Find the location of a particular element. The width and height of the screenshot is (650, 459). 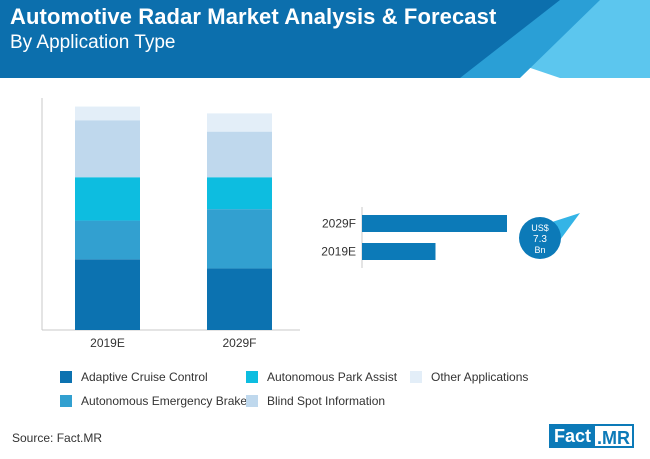

bar-segment-2019e-other-applications is located at coordinates (107, 113).